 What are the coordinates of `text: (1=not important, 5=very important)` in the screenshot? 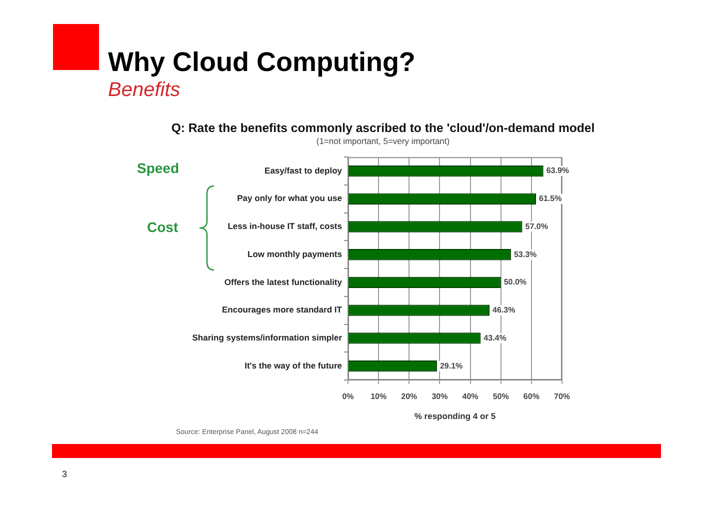 It's located at (383, 141).